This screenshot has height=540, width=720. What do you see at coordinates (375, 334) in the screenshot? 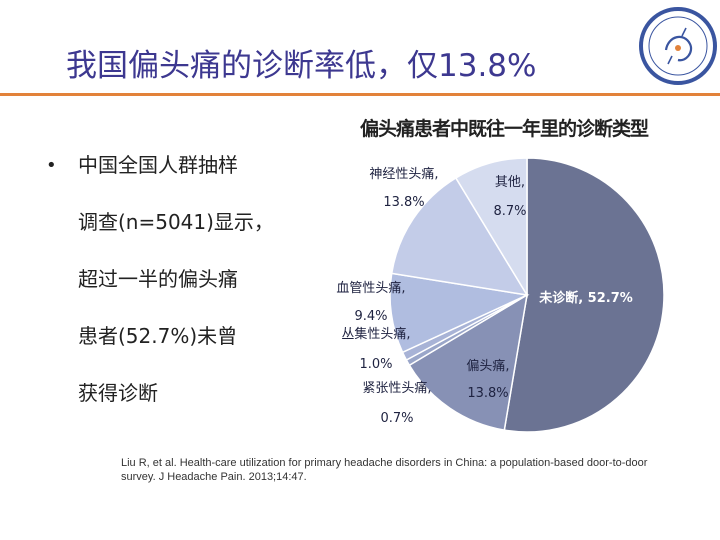
I see `slice-label: 丛集性头痛,` at bounding box center [375, 334].